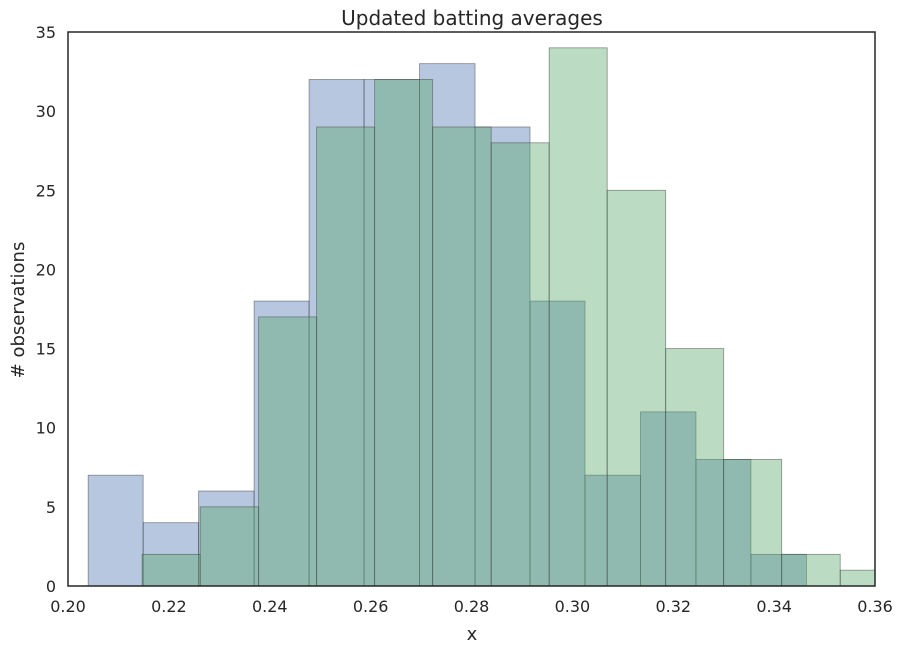  Describe the element at coordinates (46, 32) in the screenshot. I see `y-tick-label: 35` at that location.